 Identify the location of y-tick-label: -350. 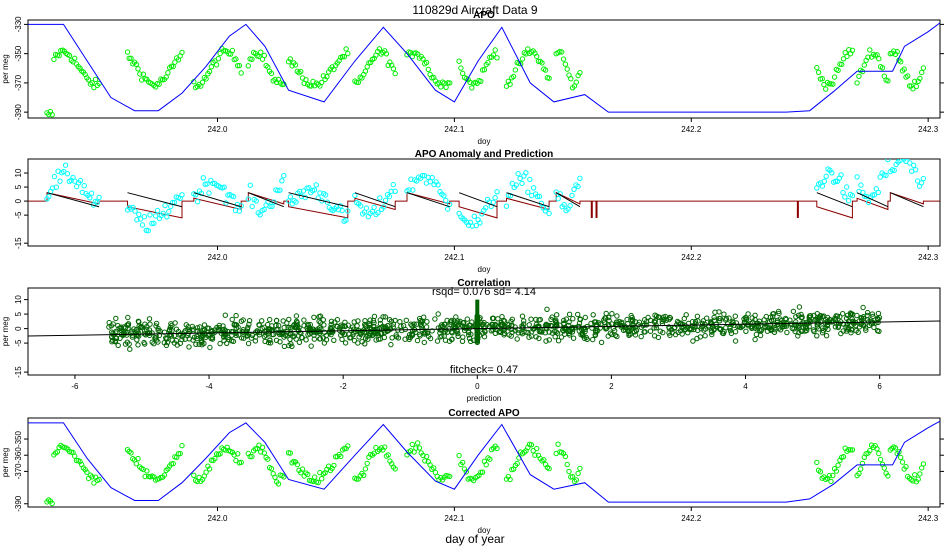
(18, 438).